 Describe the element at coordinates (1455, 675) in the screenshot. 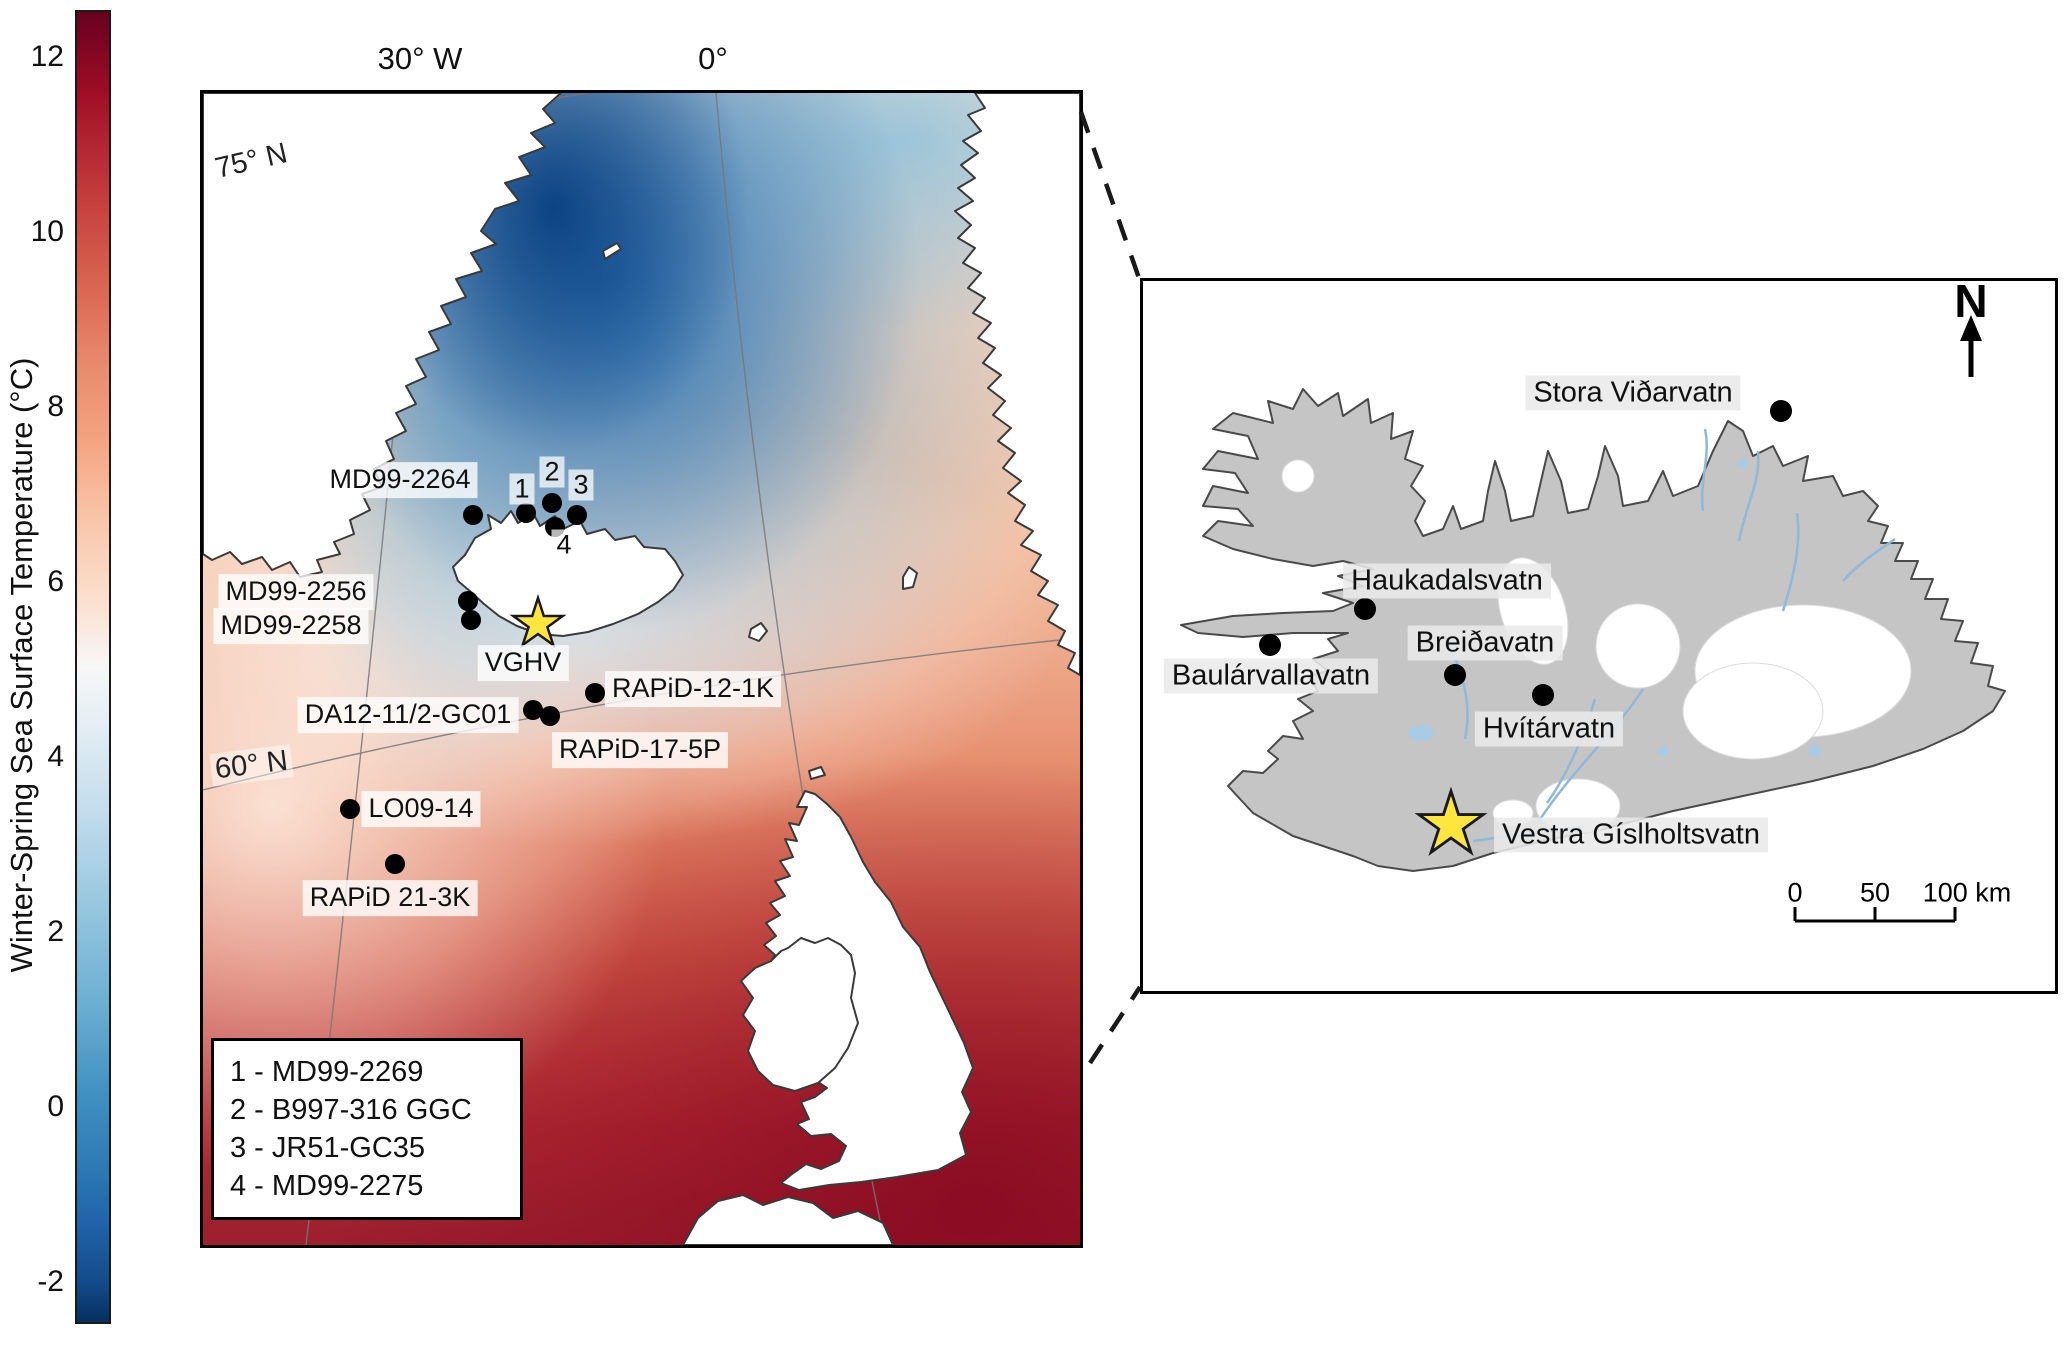

I see `lake-marker-breidavatn` at that location.